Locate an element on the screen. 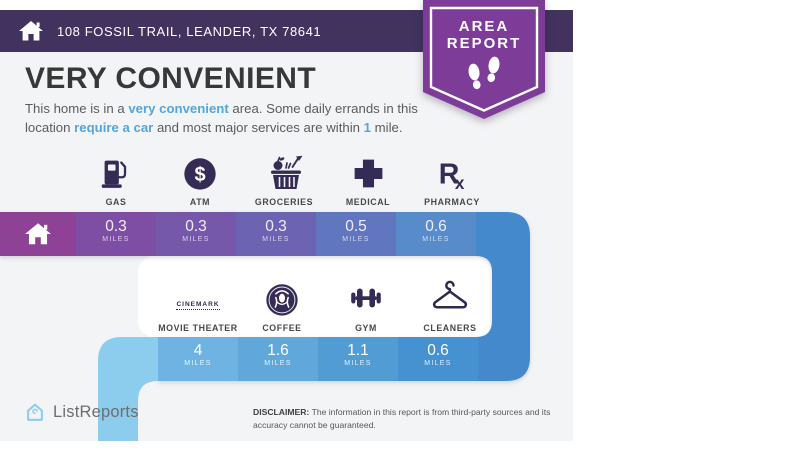  page-title: VERY CONVENIENT is located at coordinates (171, 78).